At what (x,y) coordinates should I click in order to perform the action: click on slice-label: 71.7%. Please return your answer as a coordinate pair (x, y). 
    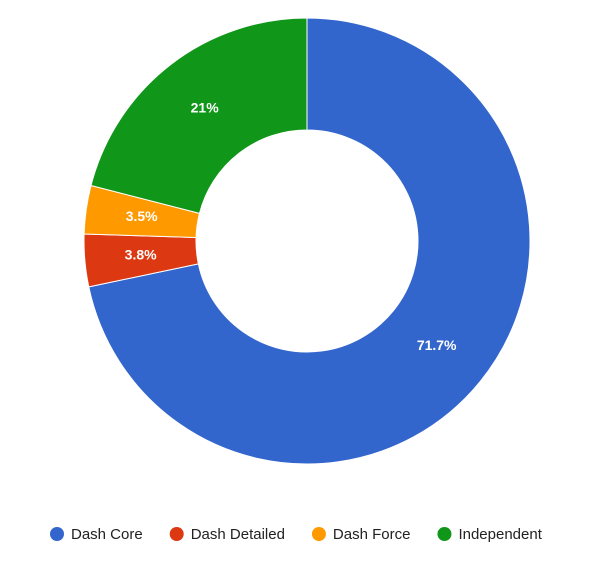
    Looking at the image, I should click on (437, 345).